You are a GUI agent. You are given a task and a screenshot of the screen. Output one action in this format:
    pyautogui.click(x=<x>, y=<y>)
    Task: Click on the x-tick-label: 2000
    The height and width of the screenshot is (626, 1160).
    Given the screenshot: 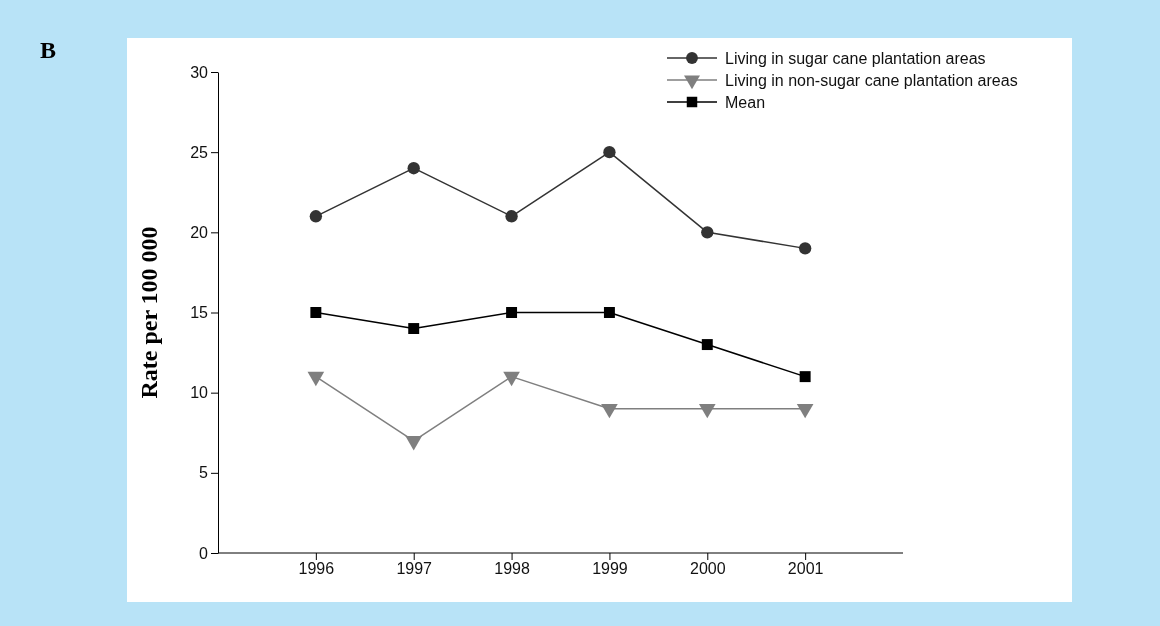 What is the action you would take?
    pyautogui.click(x=707, y=569)
    